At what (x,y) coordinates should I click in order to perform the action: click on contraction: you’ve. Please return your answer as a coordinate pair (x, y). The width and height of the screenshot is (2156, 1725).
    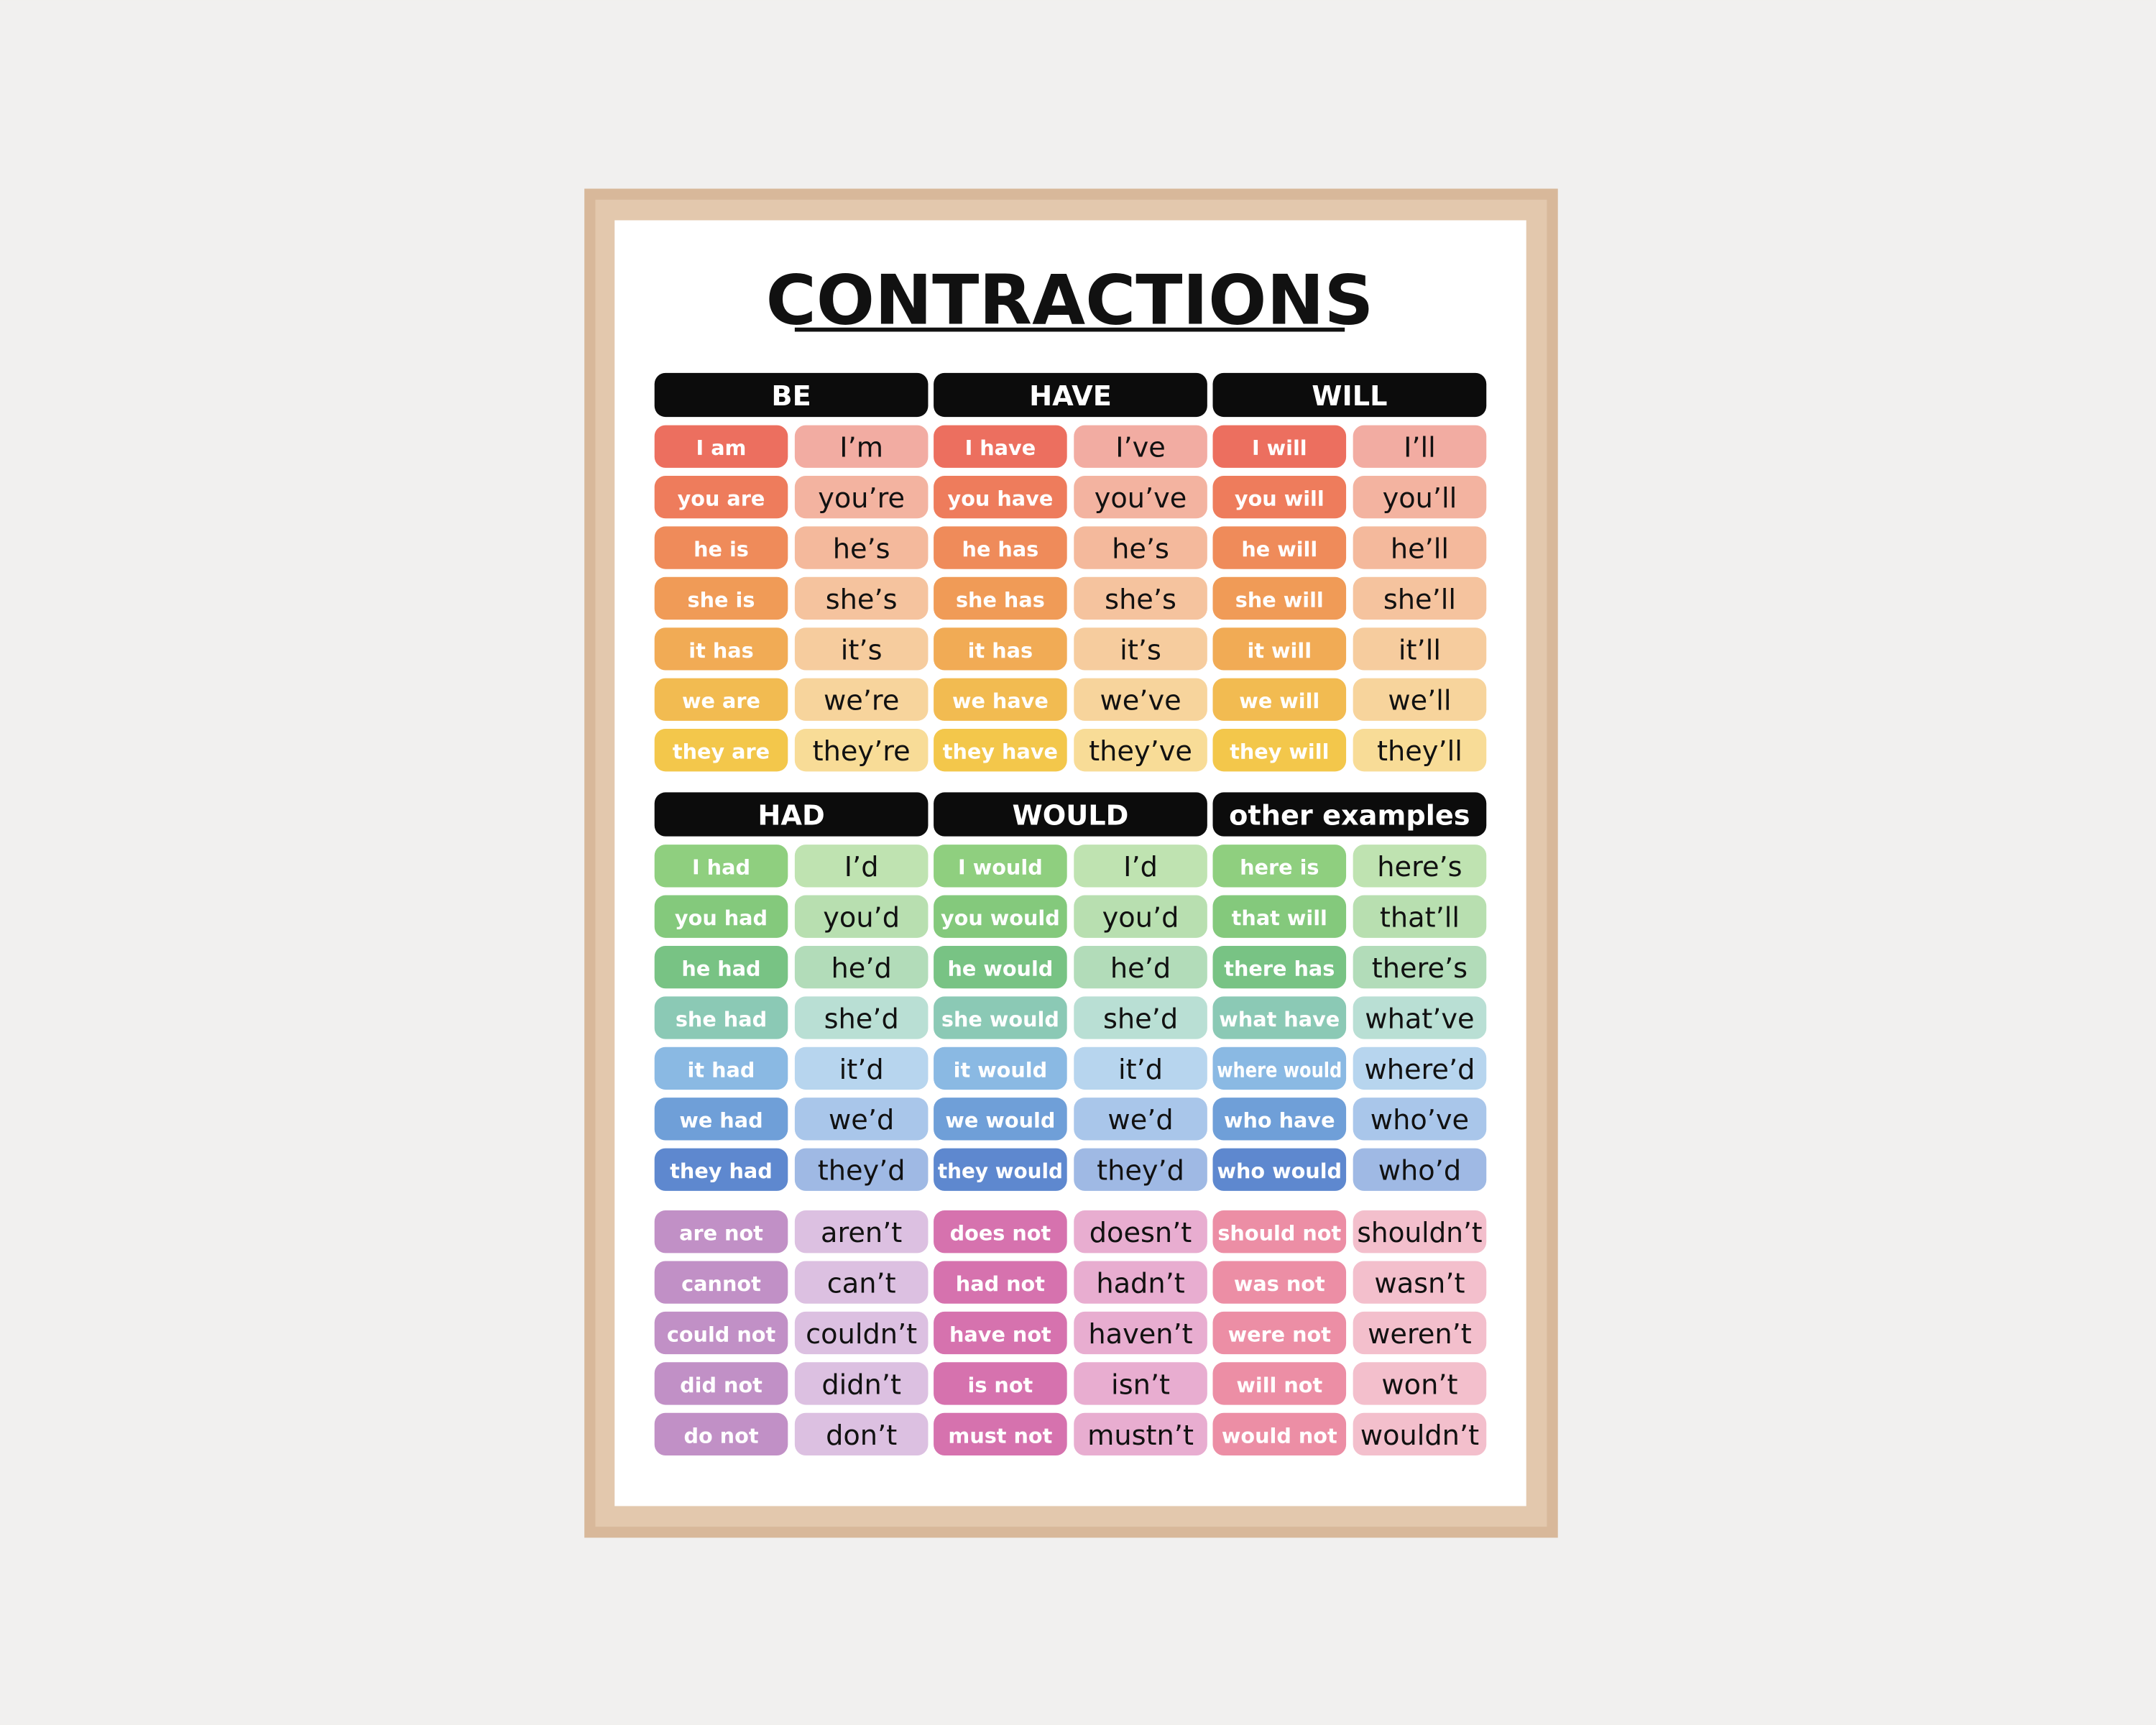
    Looking at the image, I should click on (1141, 498).